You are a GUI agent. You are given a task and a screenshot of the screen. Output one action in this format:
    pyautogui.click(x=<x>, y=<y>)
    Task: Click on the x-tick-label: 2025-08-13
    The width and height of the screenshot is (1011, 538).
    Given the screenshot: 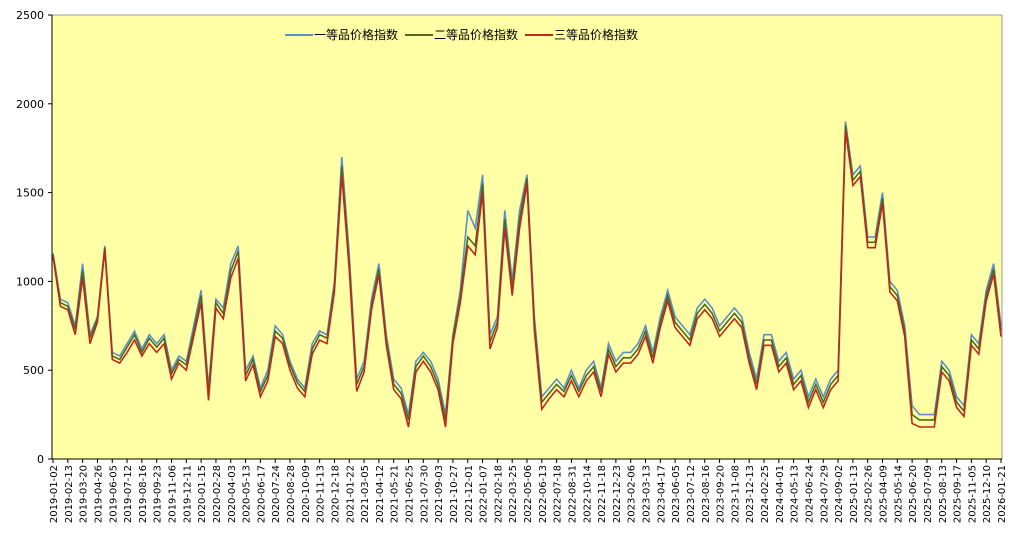 What is the action you would take?
    pyautogui.click(x=943, y=494)
    